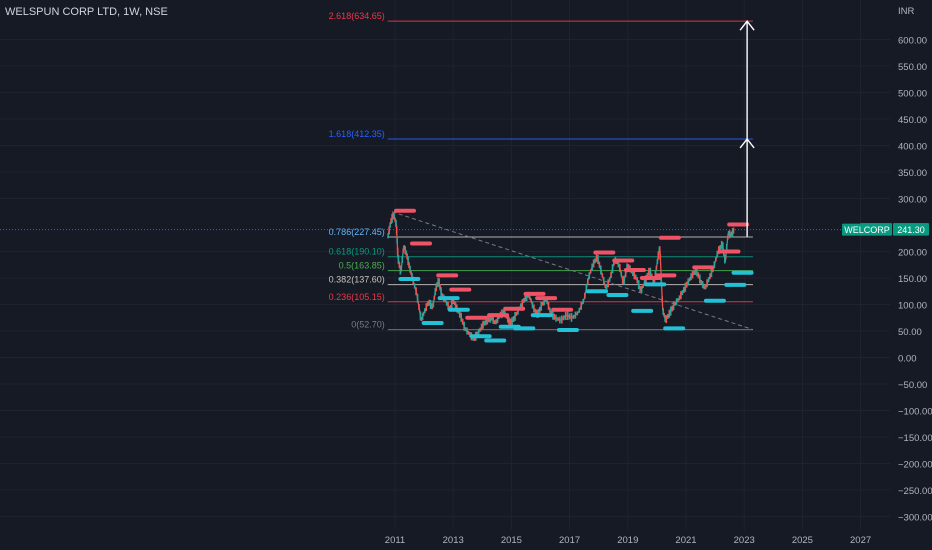 Image resolution: width=932 pixels, height=550 pixels. What do you see at coordinates (747, 25) in the screenshot?
I see `arrow-head` at bounding box center [747, 25].